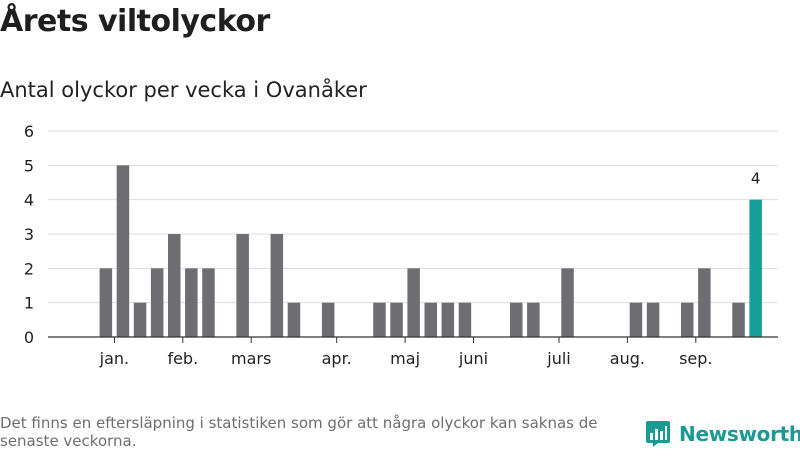  What do you see at coordinates (658, 434) in the screenshot?
I see `bar-chart-icon` at bounding box center [658, 434].